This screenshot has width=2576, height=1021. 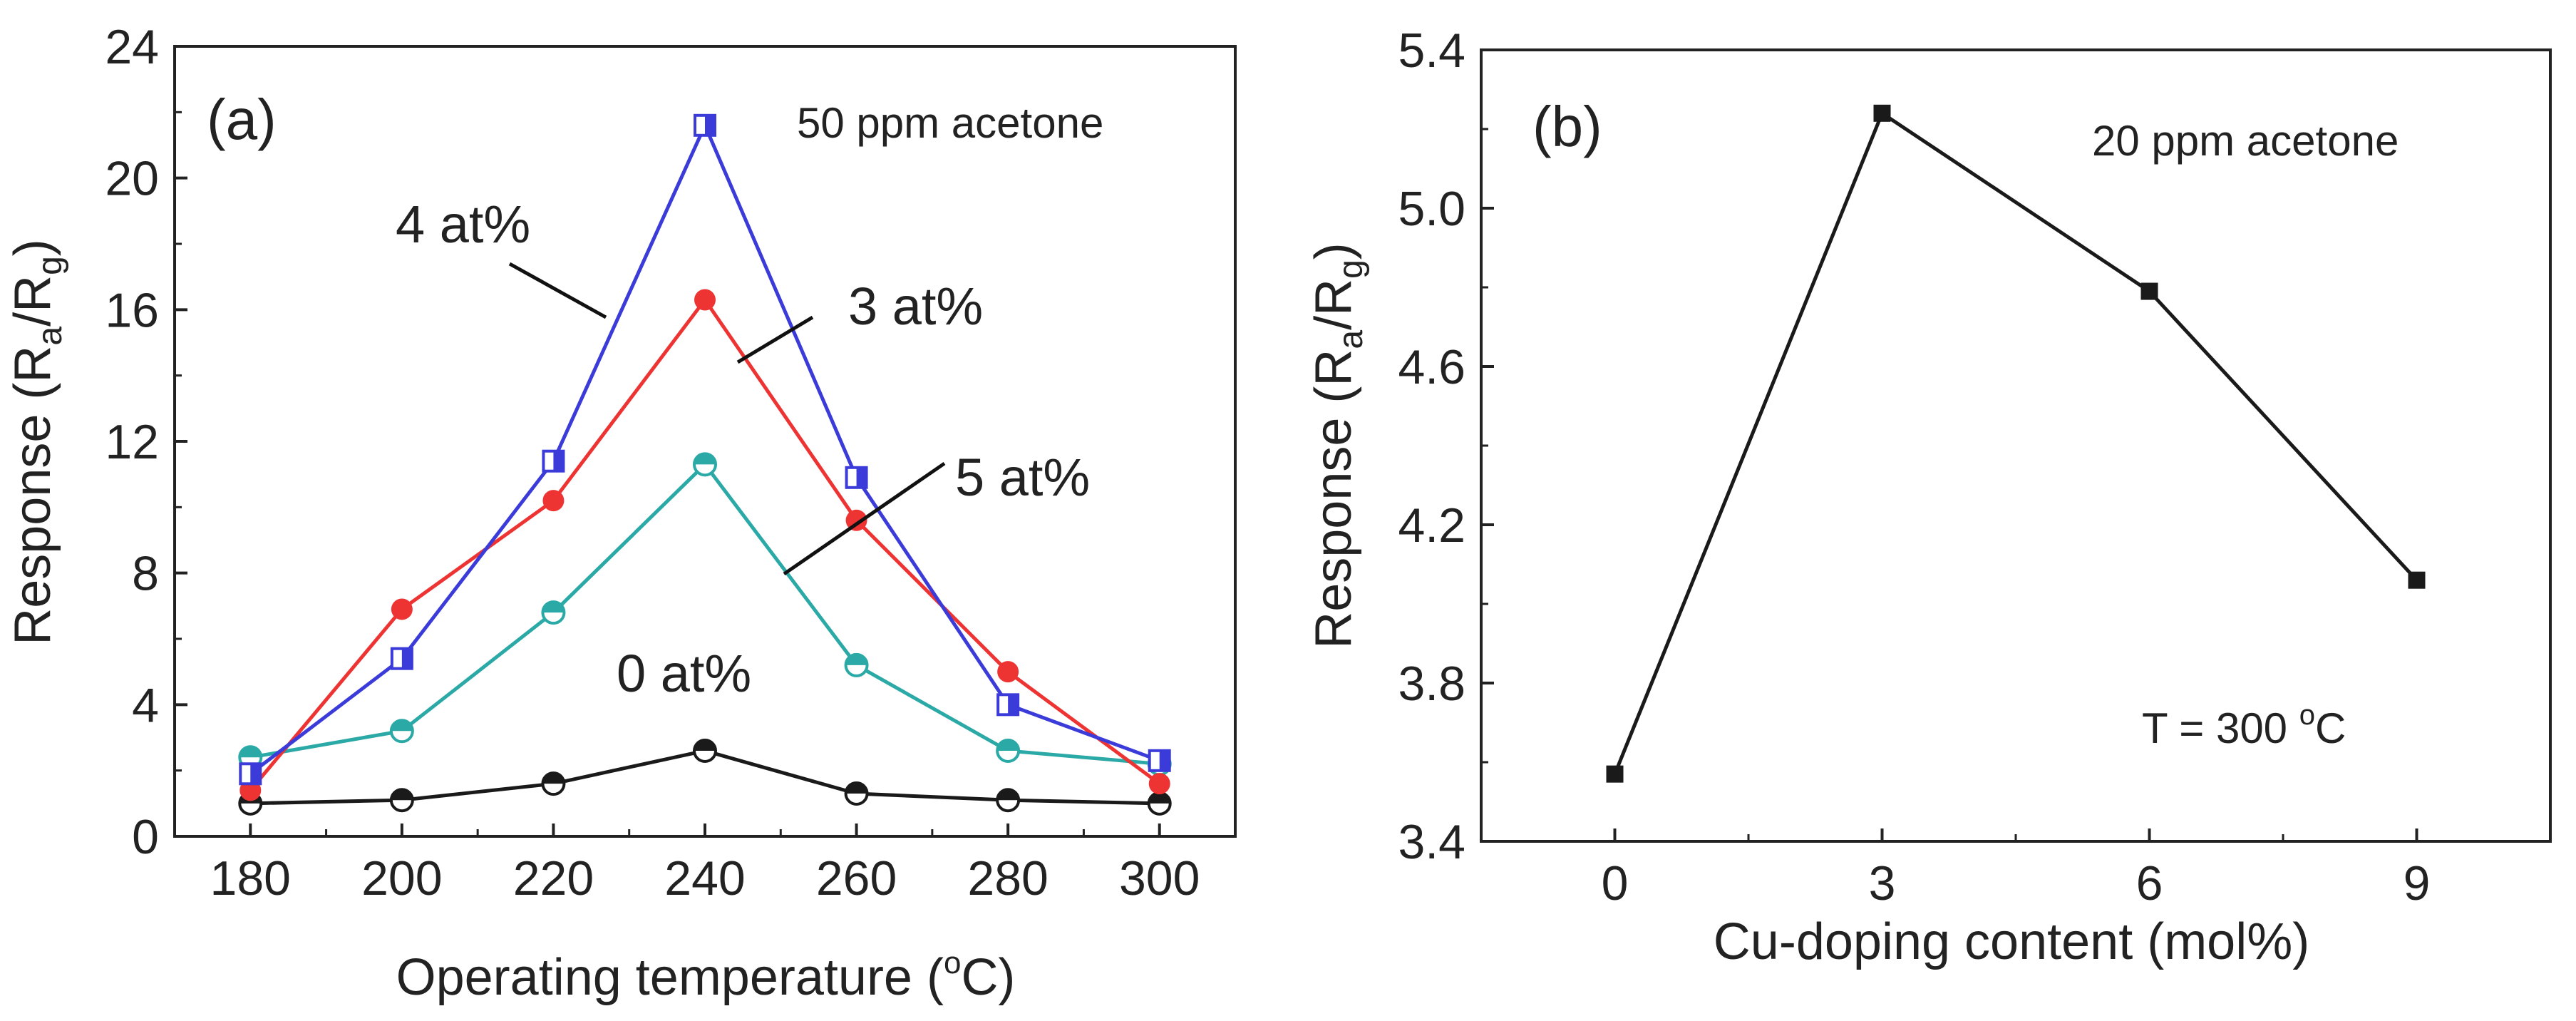 I want to click on x-tick-label: 280, so click(x=1007, y=878).